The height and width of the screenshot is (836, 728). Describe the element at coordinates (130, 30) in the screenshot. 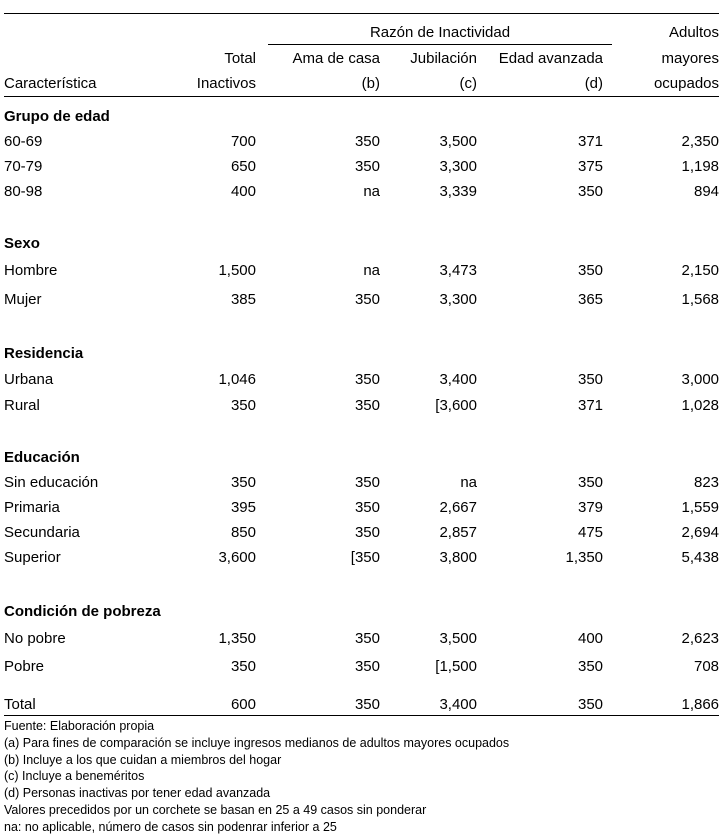

I see `header-spacer` at that location.